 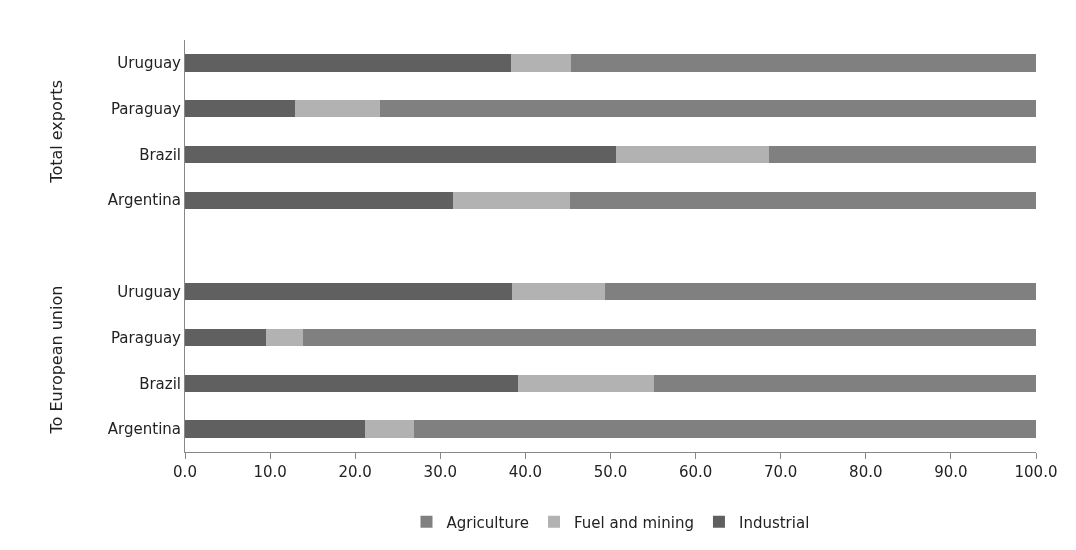 What do you see at coordinates (866, 472) in the screenshot?
I see `x-tick-label: 80.0` at bounding box center [866, 472].